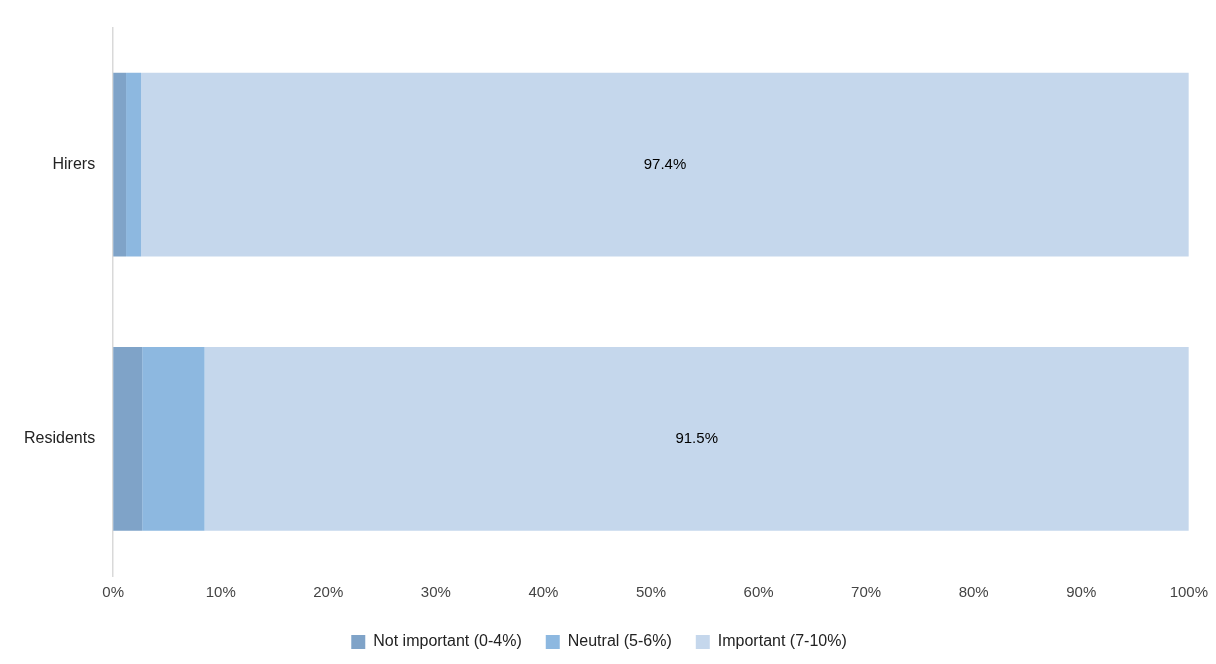 Image resolution: width=1216 pixels, height=664 pixels. What do you see at coordinates (1189, 592) in the screenshot?
I see `x-tick-label: 100%` at bounding box center [1189, 592].